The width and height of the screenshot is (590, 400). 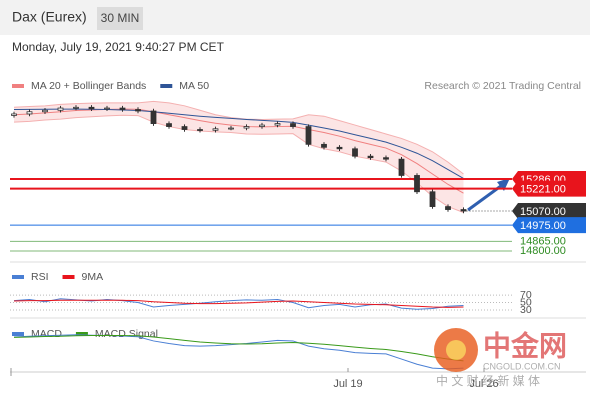 What do you see at coordinates (503, 184) in the screenshot?
I see `forecast-arrow-head` at bounding box center [503, 184].